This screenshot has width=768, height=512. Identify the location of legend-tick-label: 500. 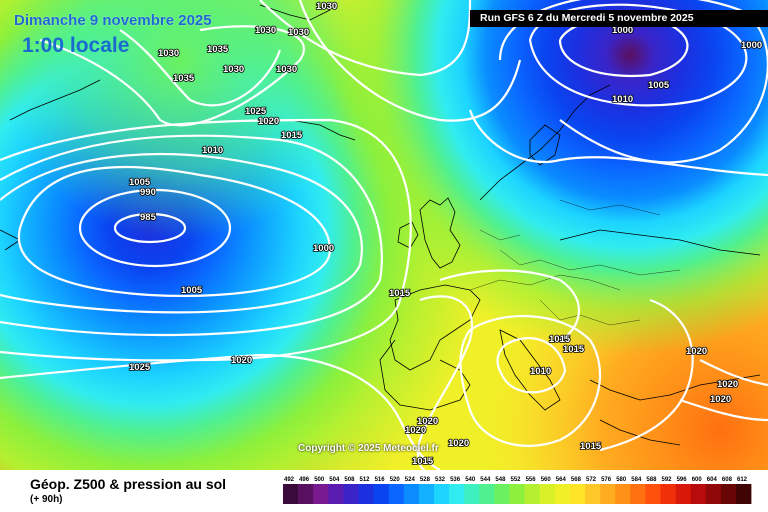
(319, 480).